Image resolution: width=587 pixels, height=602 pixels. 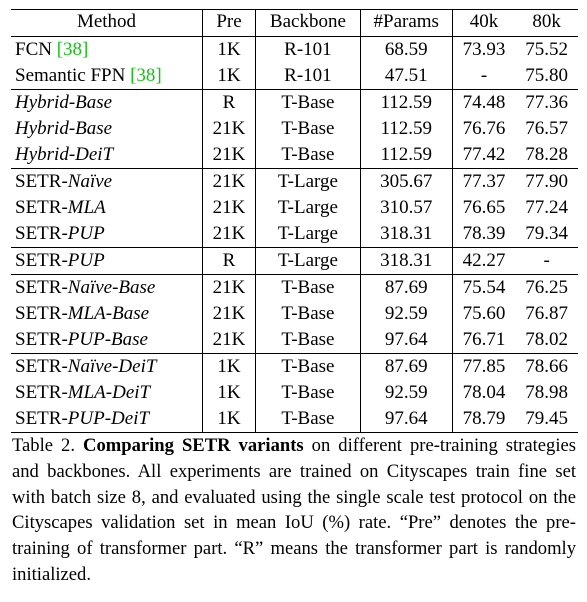 I want to click on score-80k-cell: 76.25, so click(x=546, y=287).